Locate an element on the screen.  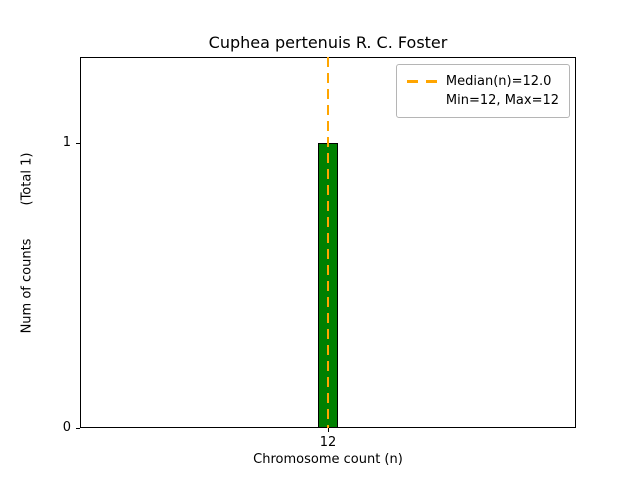
legend-row-minmax: Min=12, Max=12 is located at coordinates (502, 100).